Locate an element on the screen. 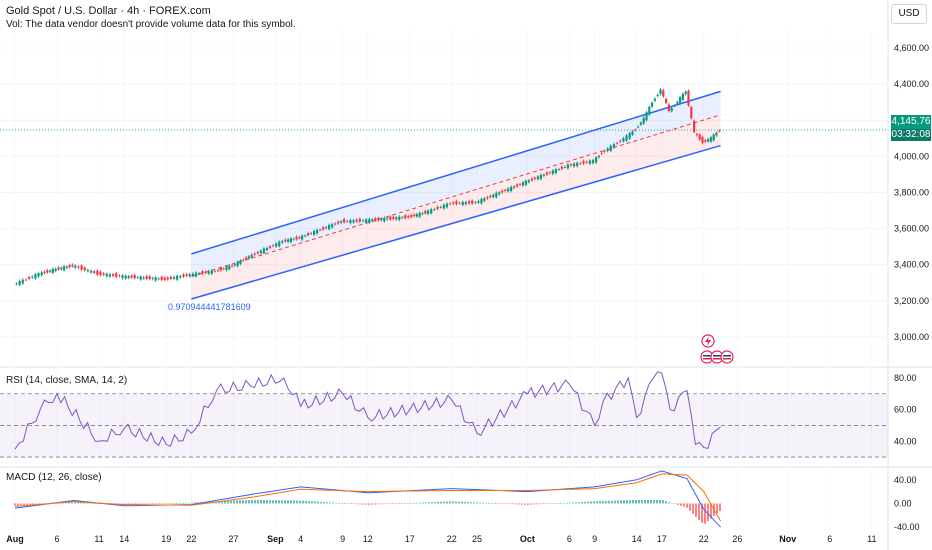 The width and height of the screenshot is (932, 550). bar-countdown: 03:32:08 is located at coordinates (911, 135).